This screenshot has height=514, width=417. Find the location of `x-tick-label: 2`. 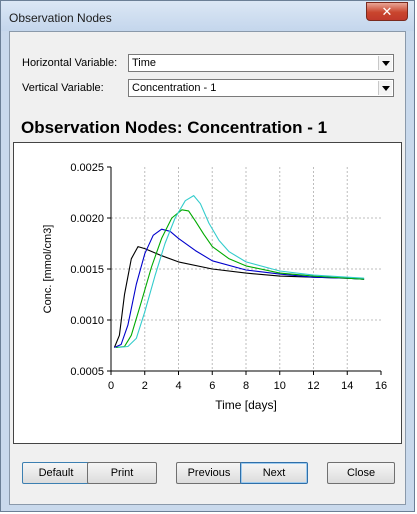

x-tick-label: 2 is located at coordinates (145, 386).